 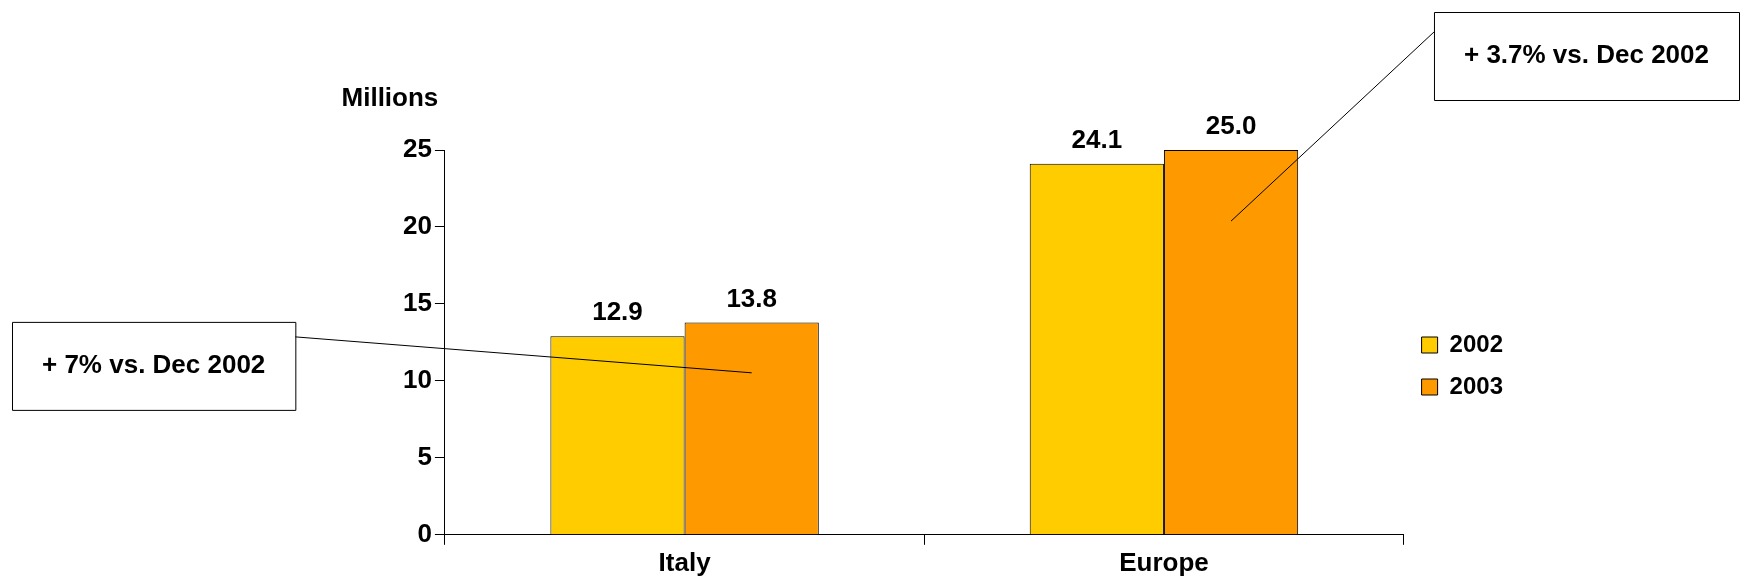 What do you see at coordinates (1164, 561) in the screenshot?
I see `x-tick-label: Europe` at bounding box center [1164, 561].